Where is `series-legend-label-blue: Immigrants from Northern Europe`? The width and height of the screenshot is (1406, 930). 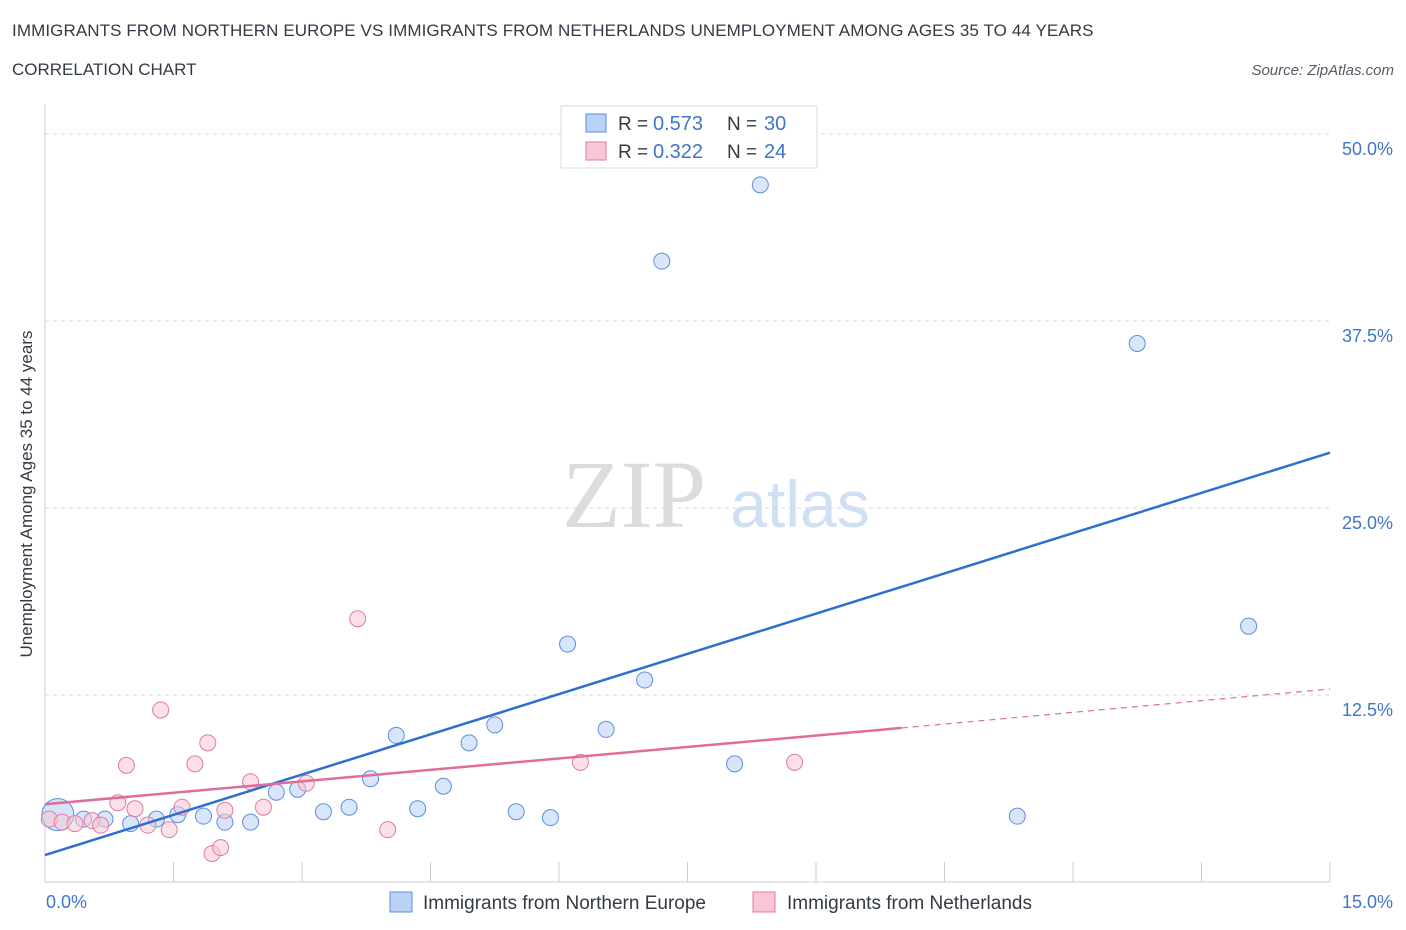 series-legend-label-blue: Immigrants from Northern Europe is located at coordinates (564, 903).